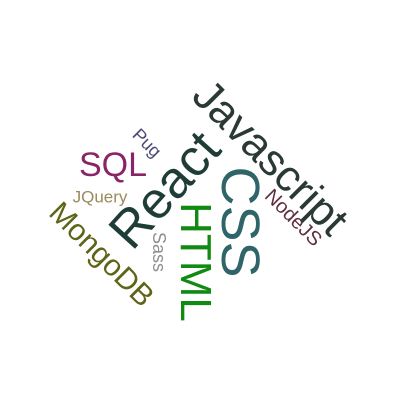  I want to click on word-sql: SQL, so click(113, 165).